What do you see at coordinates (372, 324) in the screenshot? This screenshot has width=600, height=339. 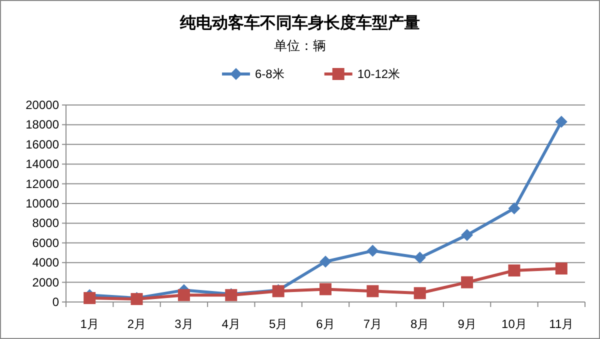 I see `x-tick-label: 7月` at bounding box center [372, 324].